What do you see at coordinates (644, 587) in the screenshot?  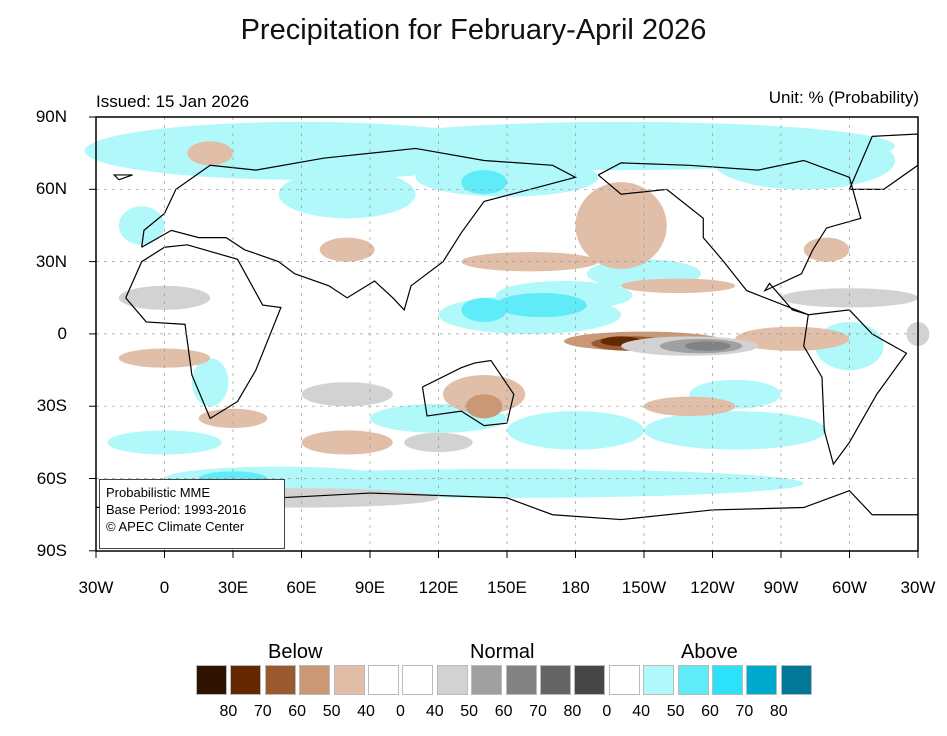 I see `x-tick-label: 150W` at bounding box center [644, 587].